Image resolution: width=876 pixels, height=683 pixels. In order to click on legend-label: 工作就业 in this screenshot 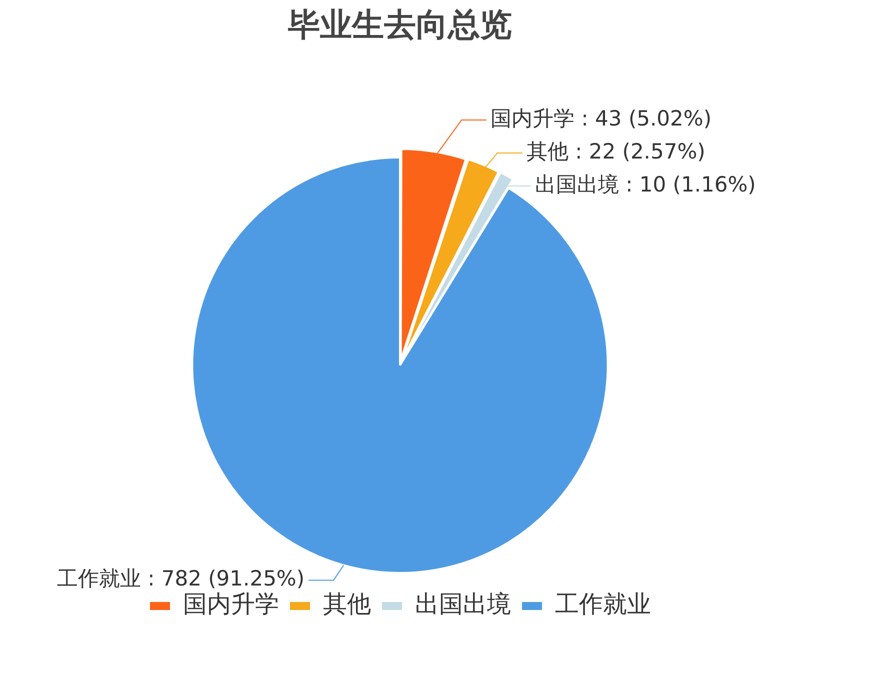, I will do `click(603, 604)`.